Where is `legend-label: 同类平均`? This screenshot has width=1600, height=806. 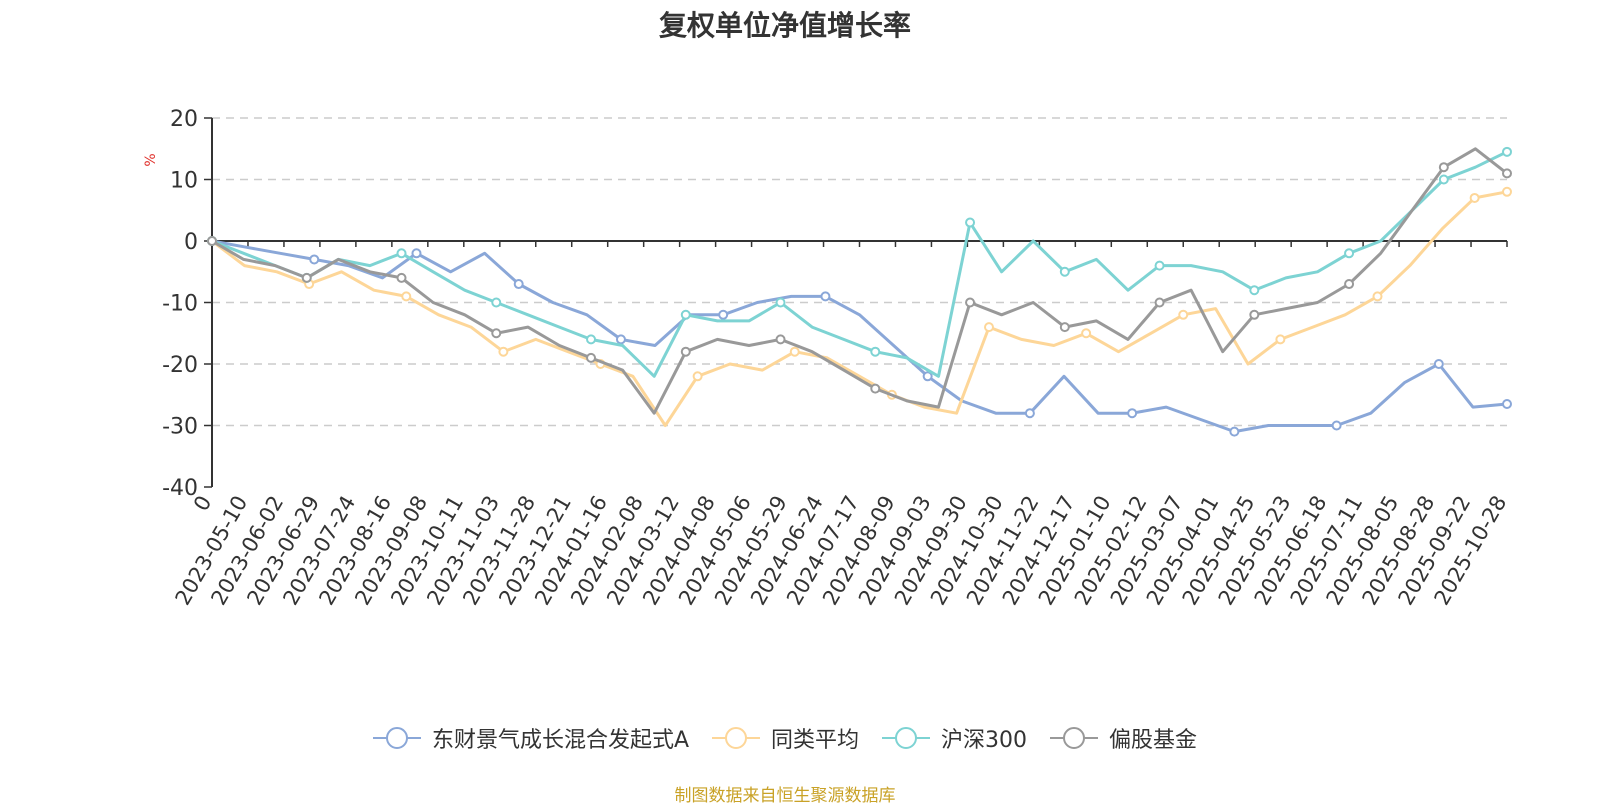 legend-label: 同类平均 is located at coordinates (815, 740).